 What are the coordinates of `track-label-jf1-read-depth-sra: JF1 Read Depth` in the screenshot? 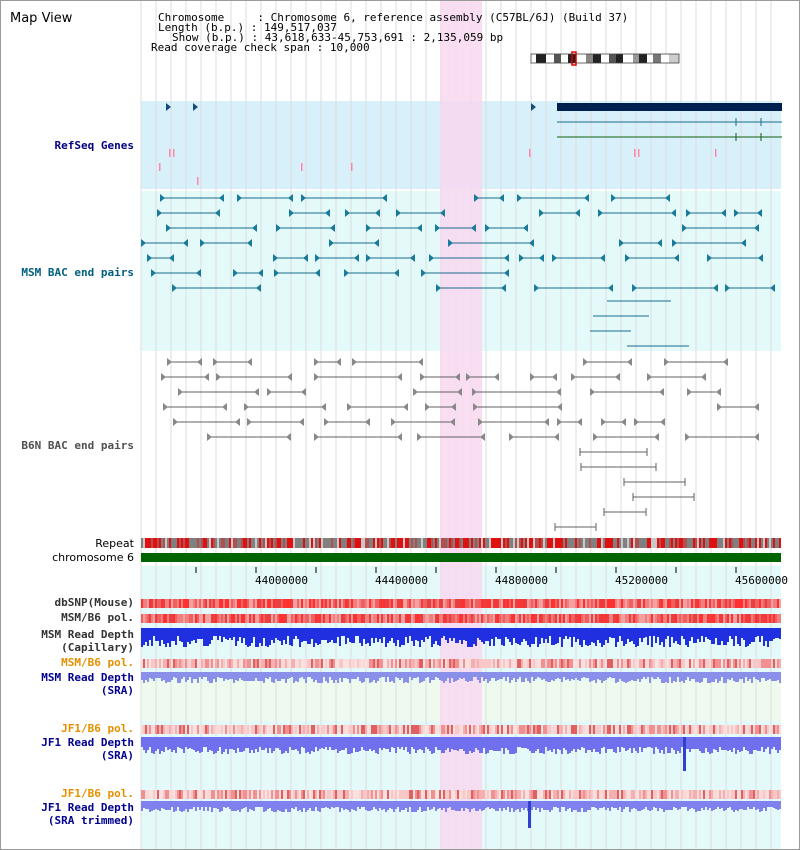 It's located at (87, 742).